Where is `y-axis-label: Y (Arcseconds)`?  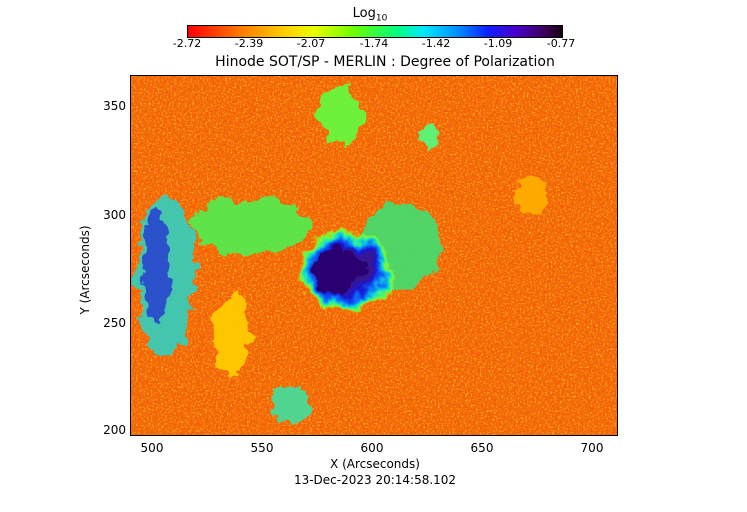 y-axis-label: Y (Arcseconds) is located at coordinates (85, 270).